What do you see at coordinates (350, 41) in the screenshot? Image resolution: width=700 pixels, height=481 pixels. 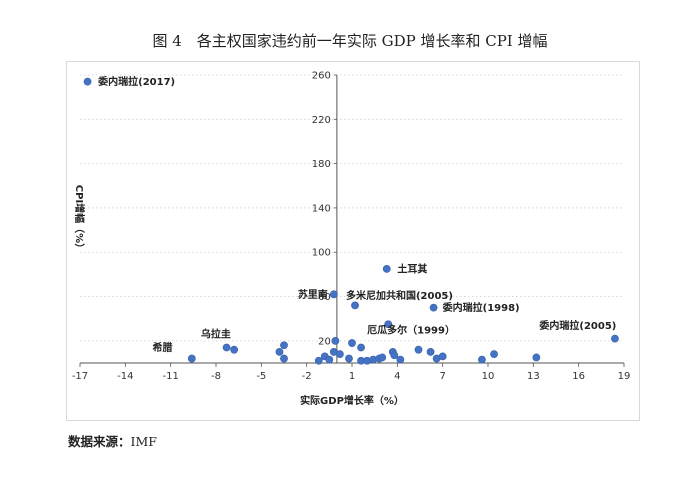 I see `figure-title: 图 4 各主权国家违约前一年实际 GDP 增长率和 CPI 增幅` at bounding box center [350, 41].